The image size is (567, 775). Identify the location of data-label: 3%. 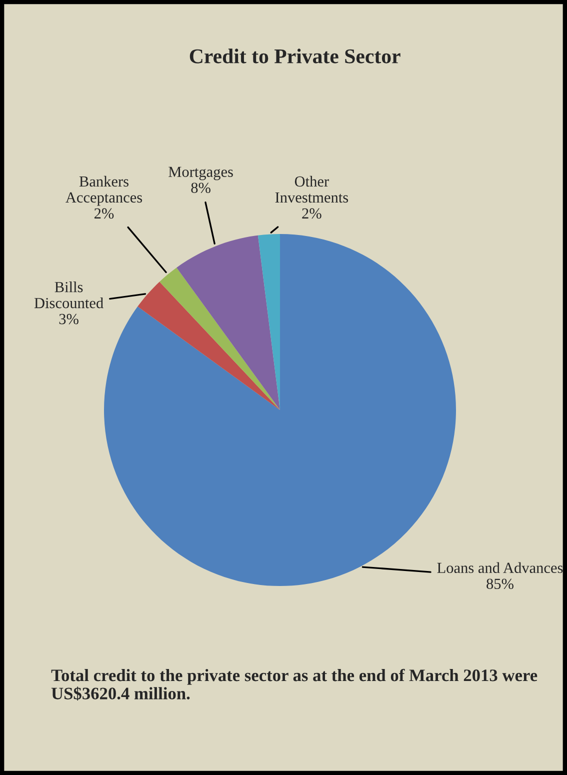
(68, 319).